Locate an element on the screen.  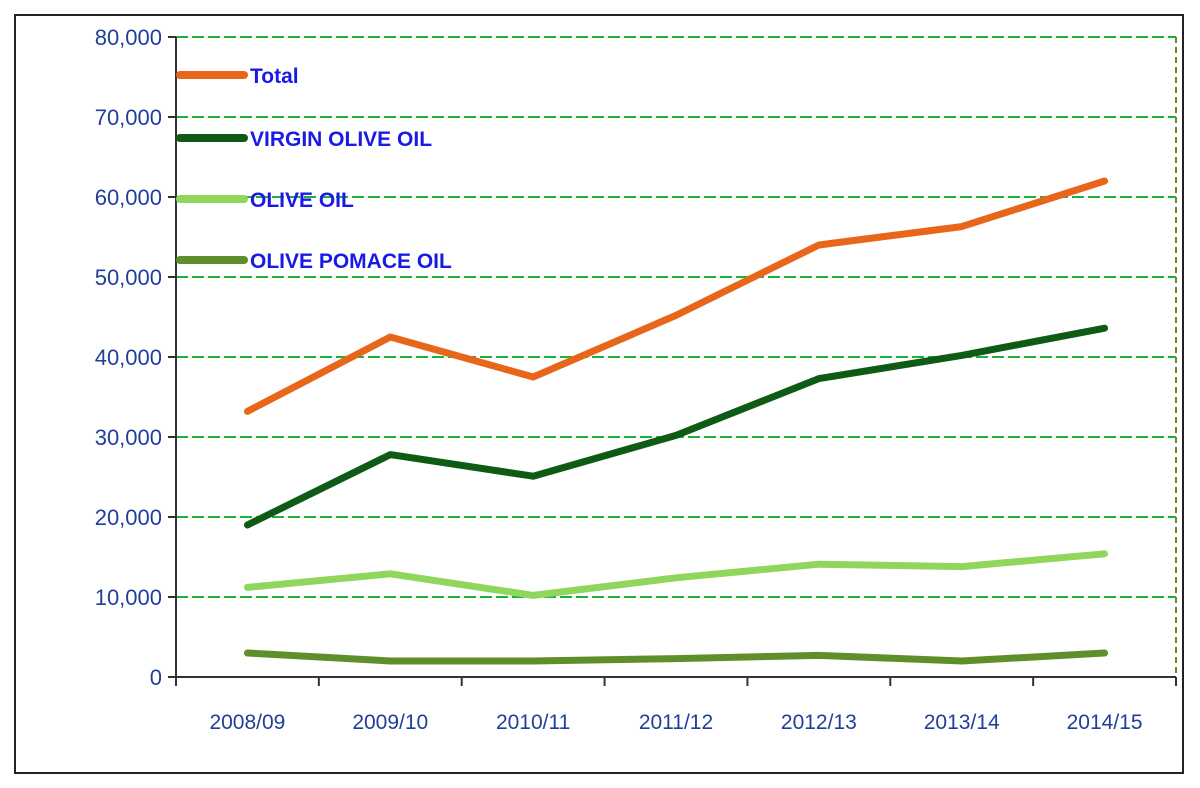
y-tick-label: 40,000 is located at coordinates (128, 357).